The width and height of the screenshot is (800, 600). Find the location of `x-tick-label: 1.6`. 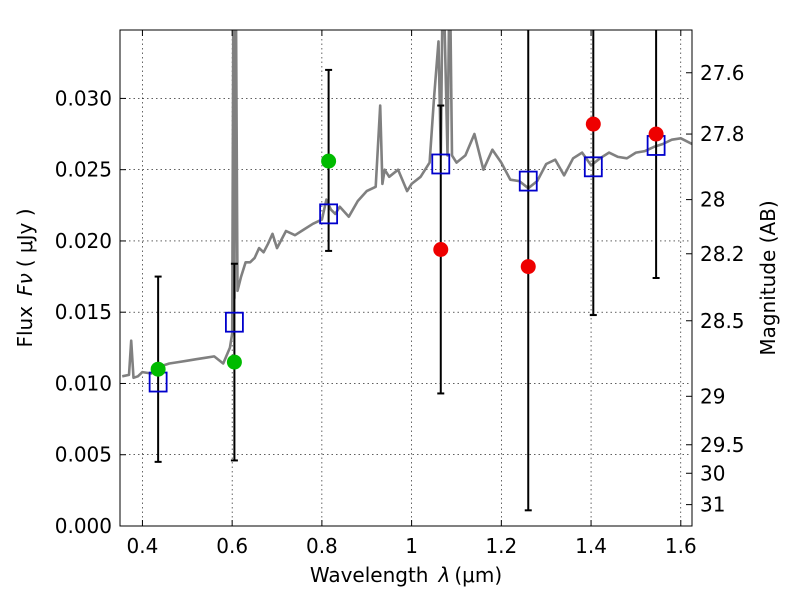

x-tick-label: 1.6 is located at coordinates (681, 546).